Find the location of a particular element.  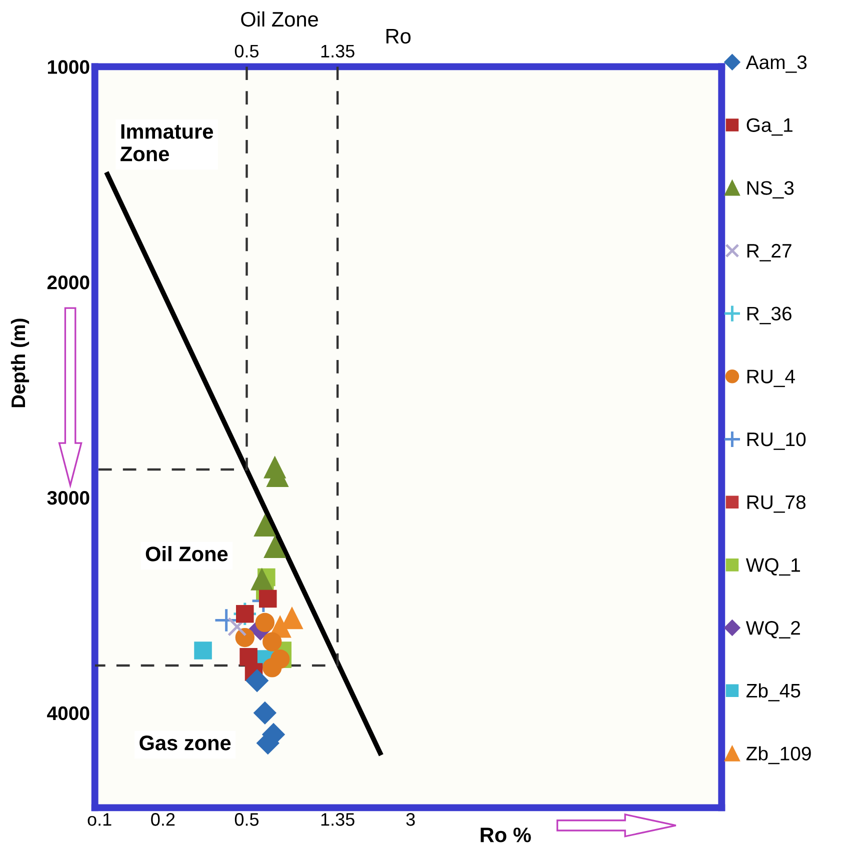

y-axis-title: Depth (m) is located at coordinates (20, 363).